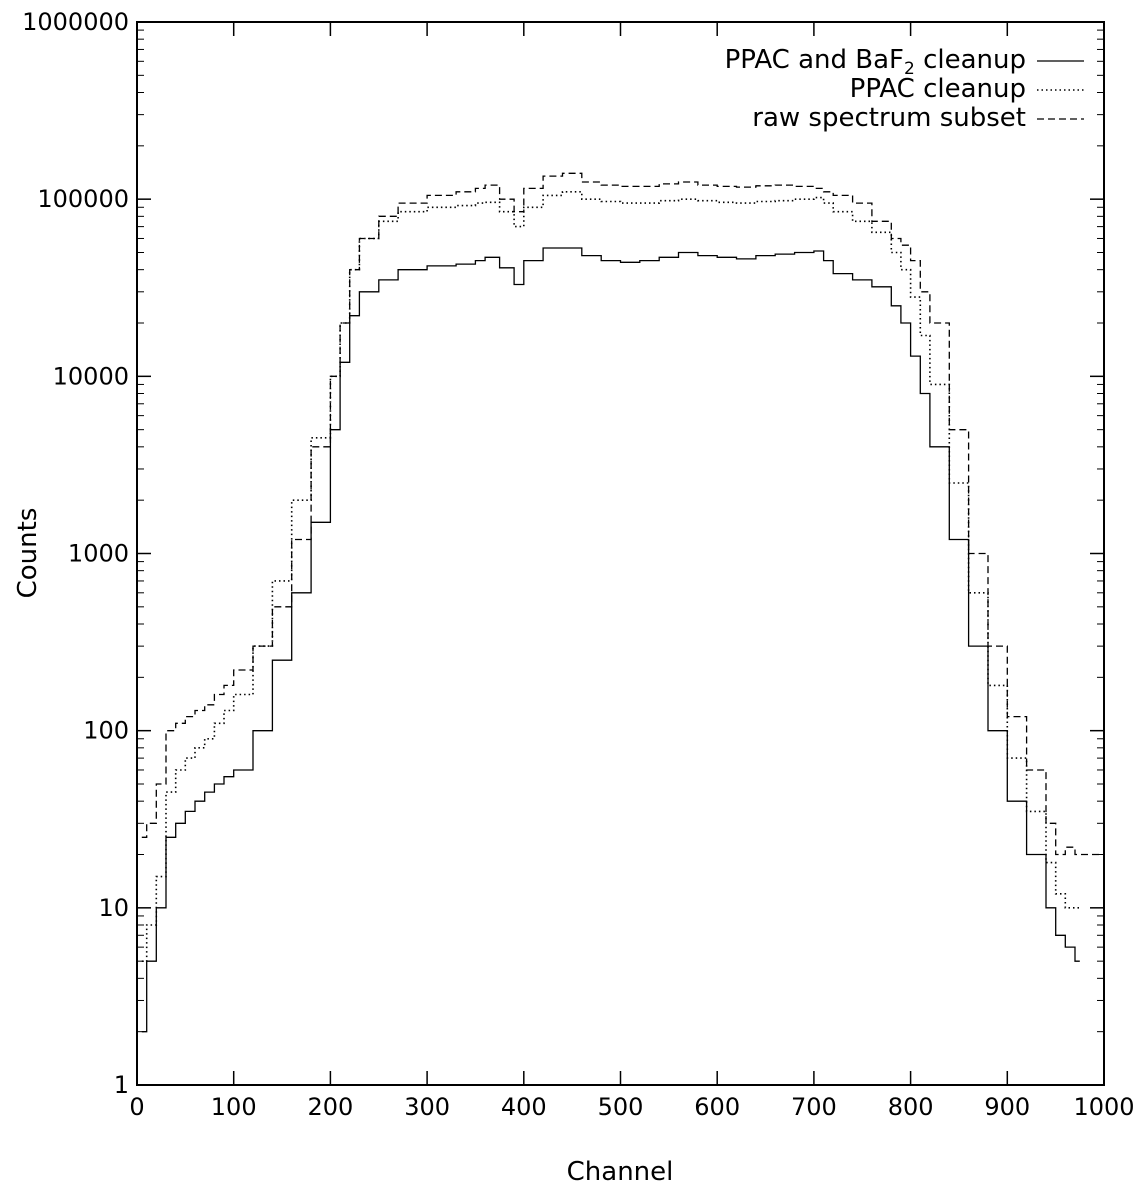 The image size is (1141, 1185). Describe the element at coordinates (106, 731) in the screenshot. I see `y-tick-label: 100` at that location.